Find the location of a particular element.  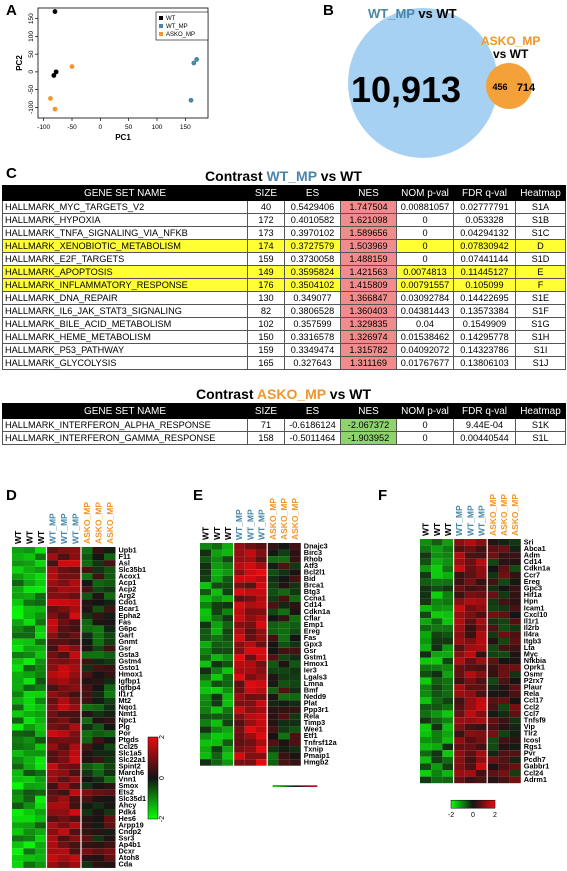

heatmap-gene-label: Gpx3 is located at coordinates (313, 644).